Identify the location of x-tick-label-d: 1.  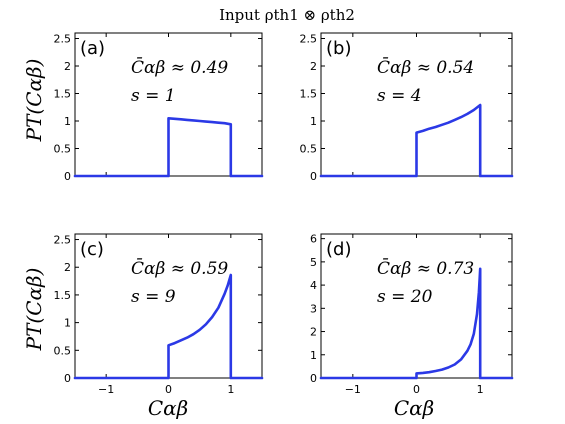
(480, 389).